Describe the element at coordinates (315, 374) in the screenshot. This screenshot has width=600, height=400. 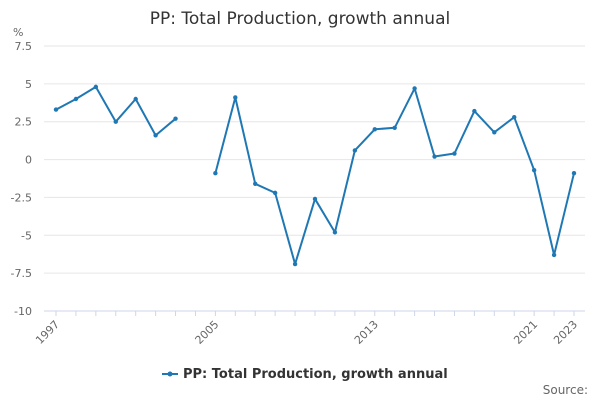
I see `legend-label: PP: Total Production, growth annual` at that location.